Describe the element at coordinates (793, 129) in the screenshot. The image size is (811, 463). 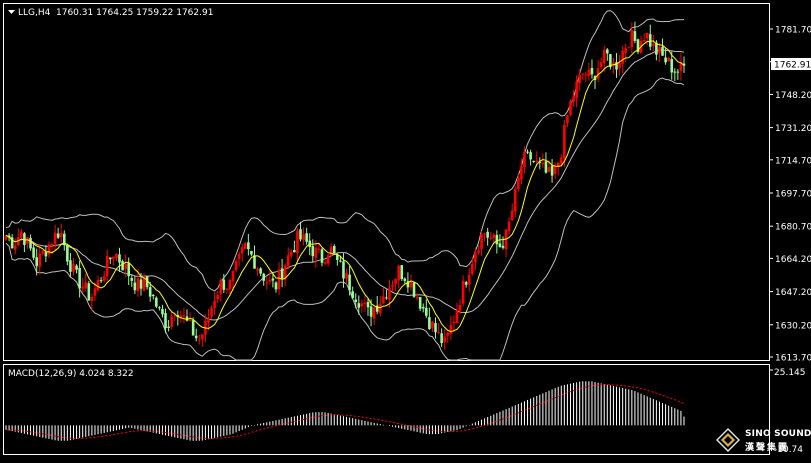
I see `price-axis-label: 1731.20` at that location.